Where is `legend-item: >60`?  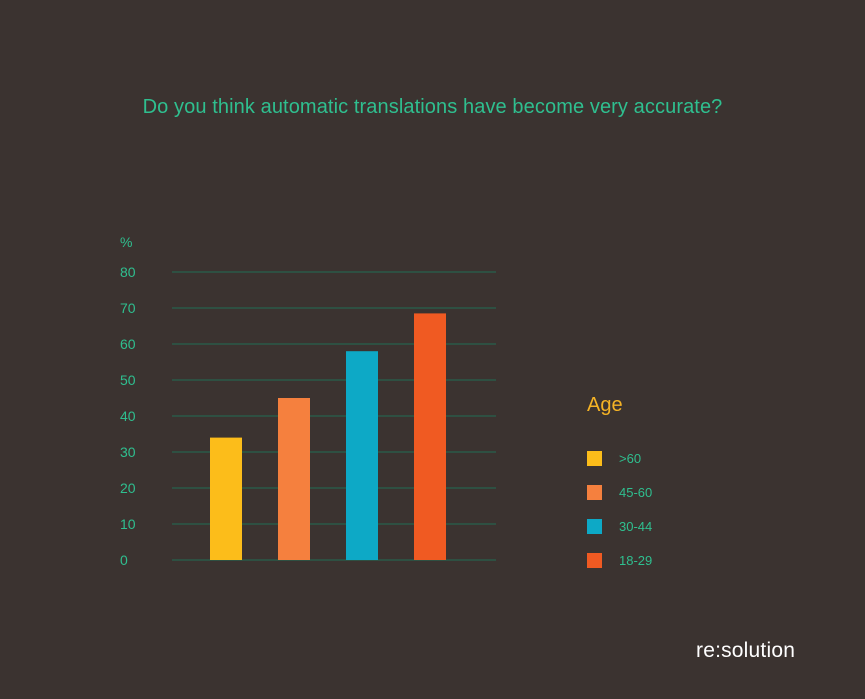
legend-item: >60 is located at coordinates (687, 458).